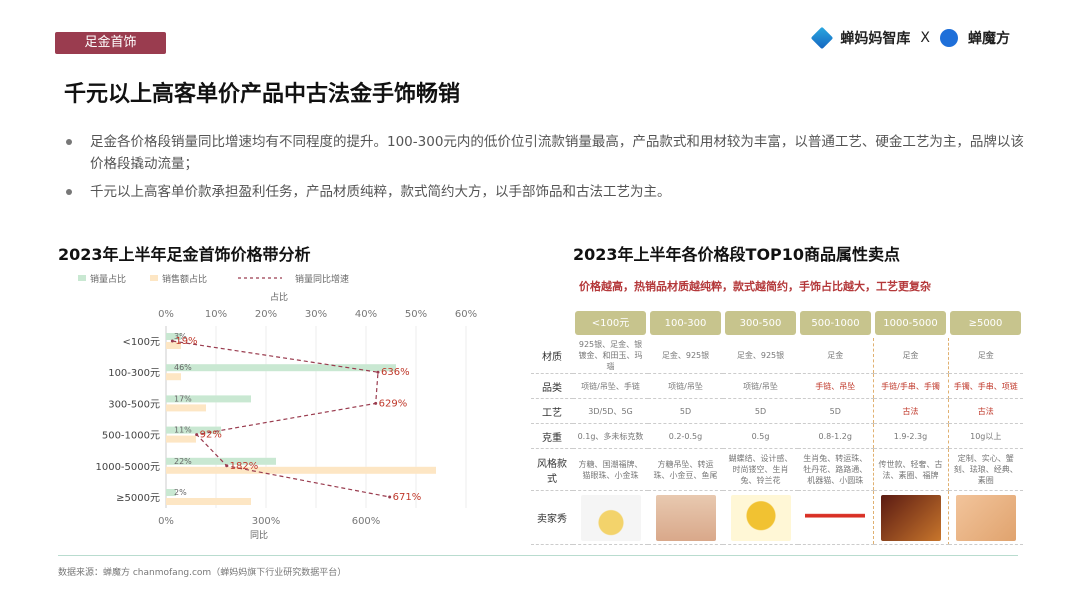  What do you see at coordinates (610, 436) in the screenshot?
I see `table-cell: 0.1g、多未标克数` at bounding box center [610, 436].